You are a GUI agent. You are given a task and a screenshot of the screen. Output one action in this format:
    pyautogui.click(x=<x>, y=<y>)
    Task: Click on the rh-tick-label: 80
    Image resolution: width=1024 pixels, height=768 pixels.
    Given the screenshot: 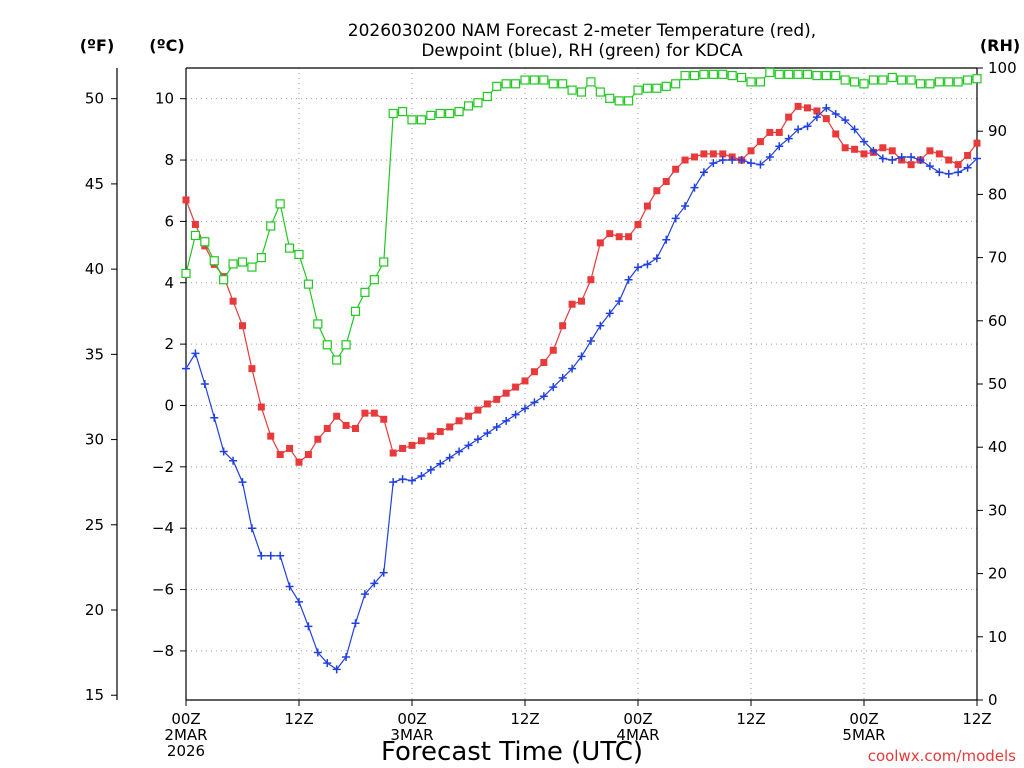 What is the action you would take?
    pyautogui.click(x=997, y=194)
    